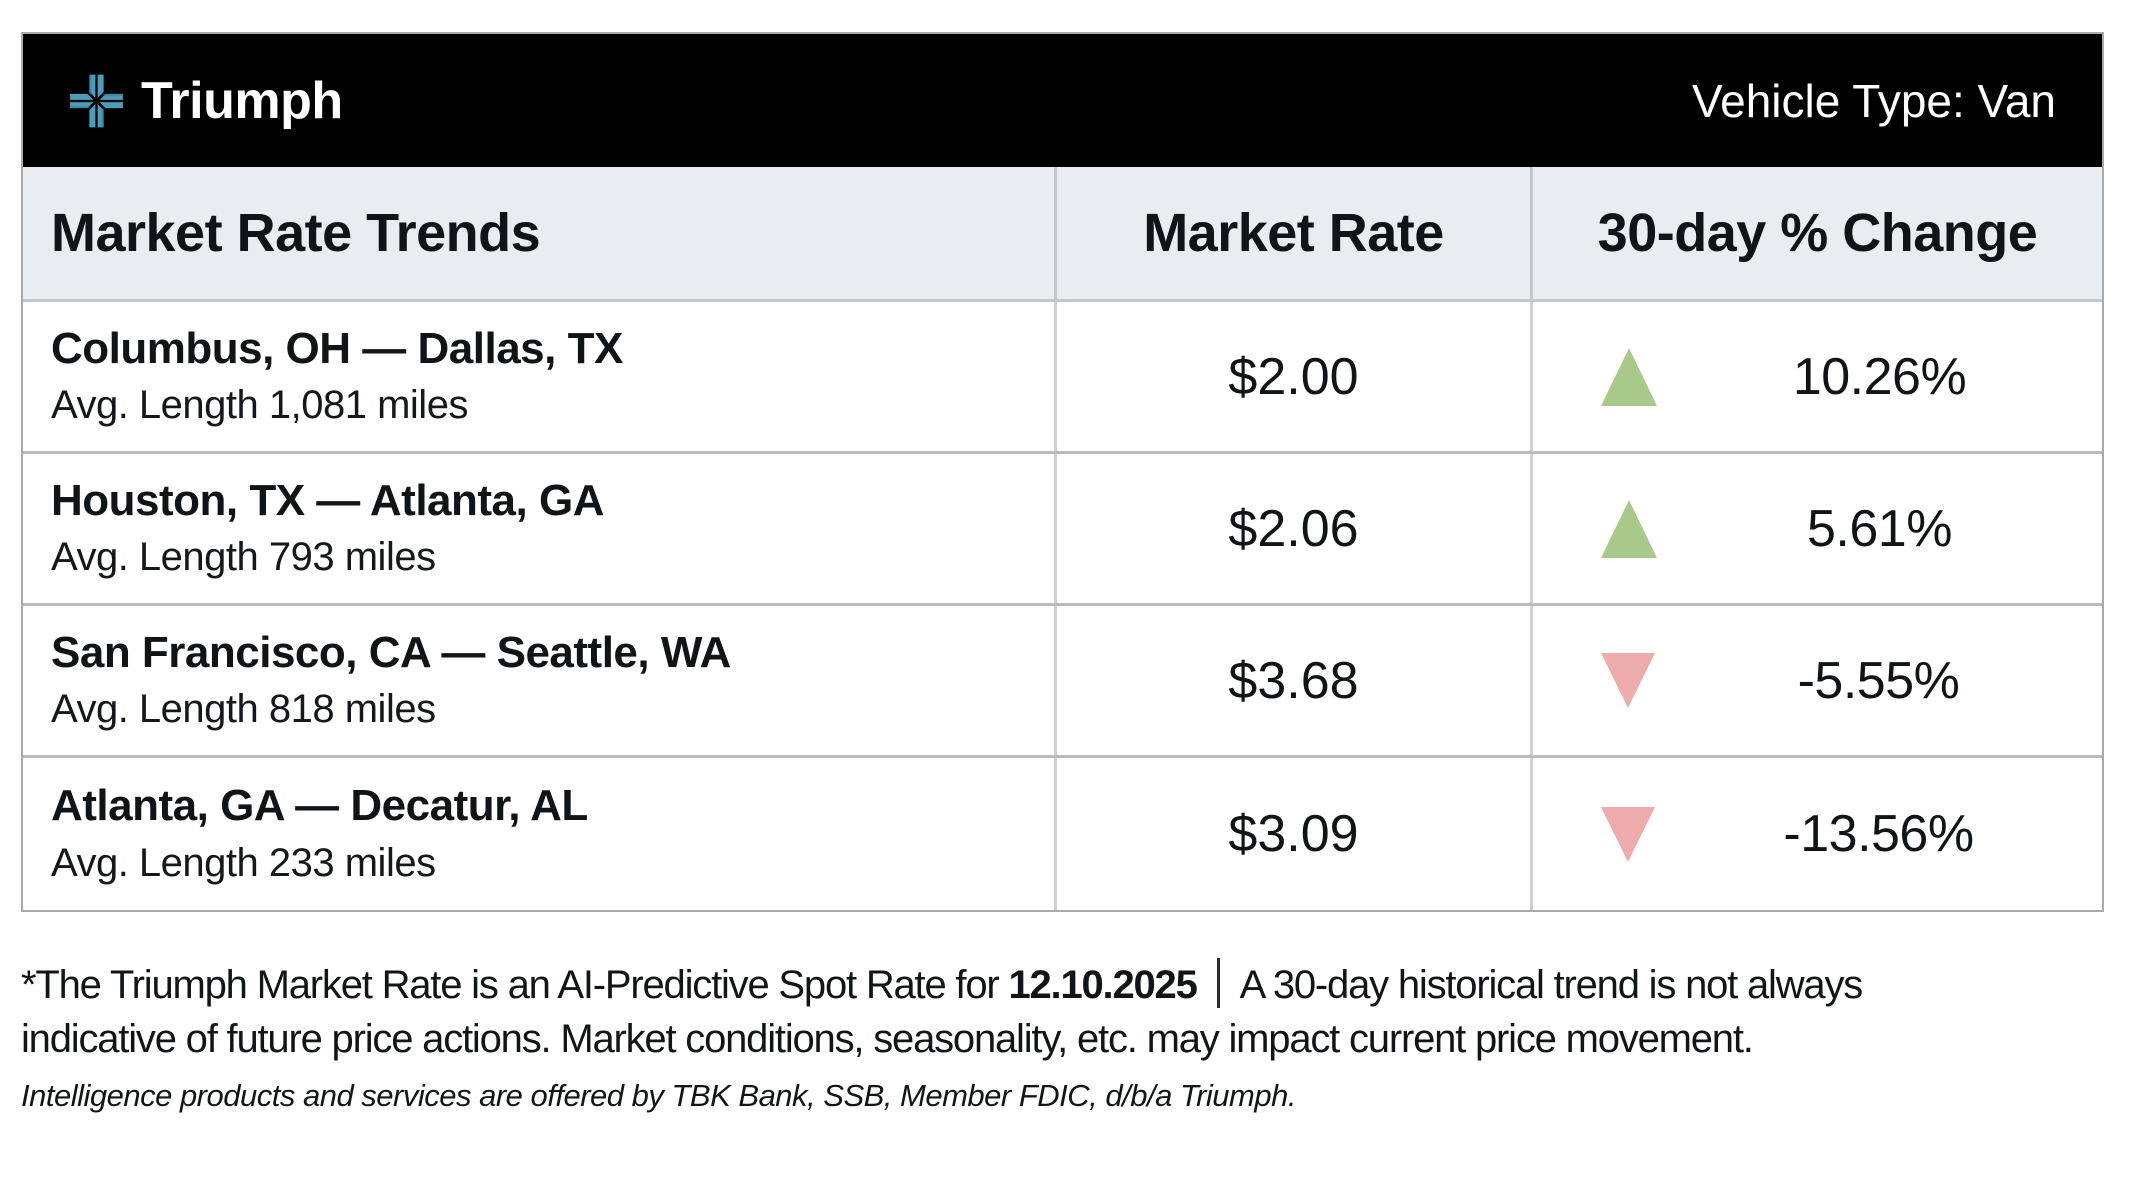 This screenshot has width=2148, height=1180. I want to click on route-name: Atlanta, GA — Decatur, AL, so click(319, 806).